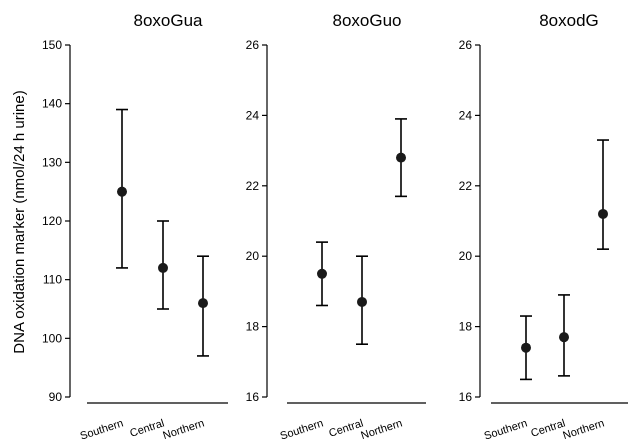 The height and width of the screenshot is (447, 640). What do you see at coordinates (584, 429) in the screenshot?
I see `x-tick-label-8oxodg-northern: Northern` at bounding box center [584, 429].